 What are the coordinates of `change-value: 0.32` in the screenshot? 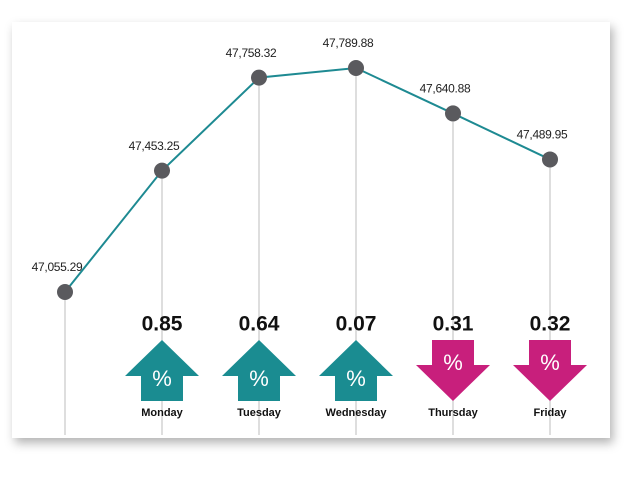 It's located at (550, 324).